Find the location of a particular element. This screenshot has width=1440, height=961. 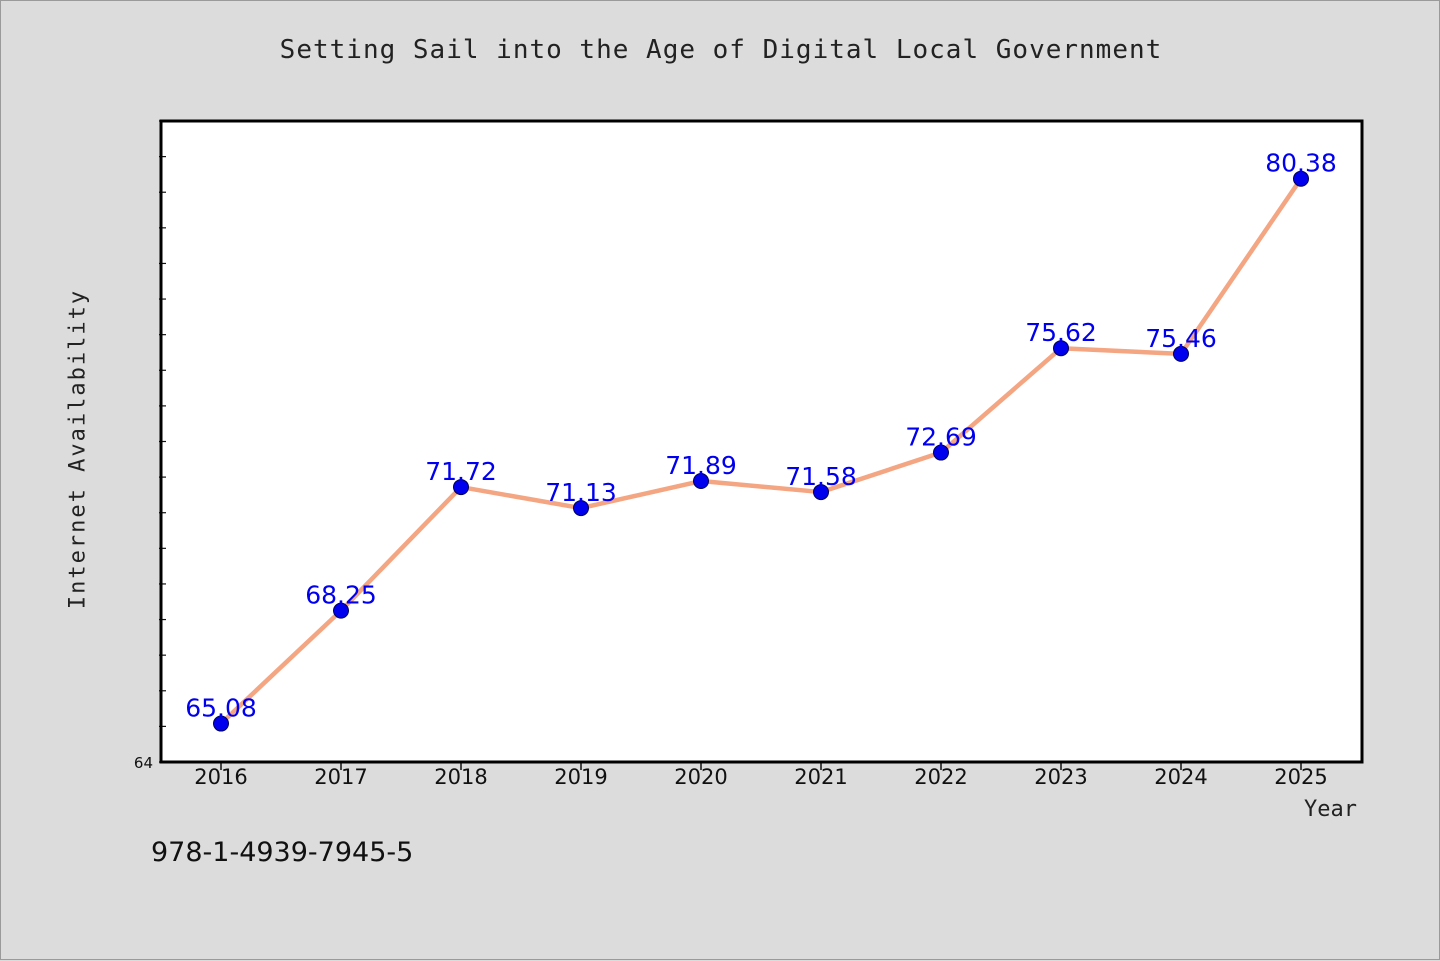

x-tick-label: 2023 is located at coordinates (1060, 777).